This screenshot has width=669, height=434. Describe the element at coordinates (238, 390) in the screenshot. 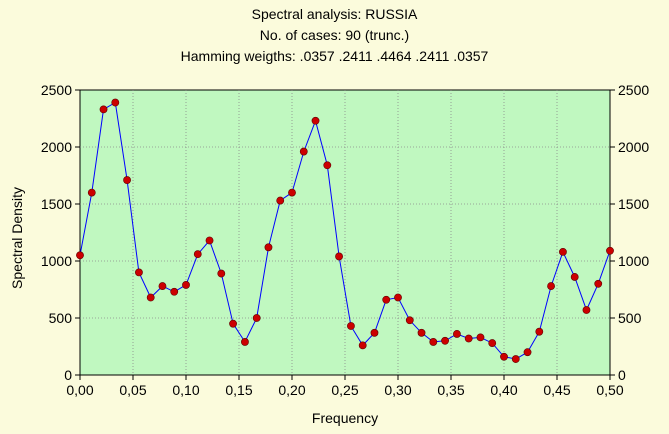

I see `x-tick-label: 0,15` at that location.